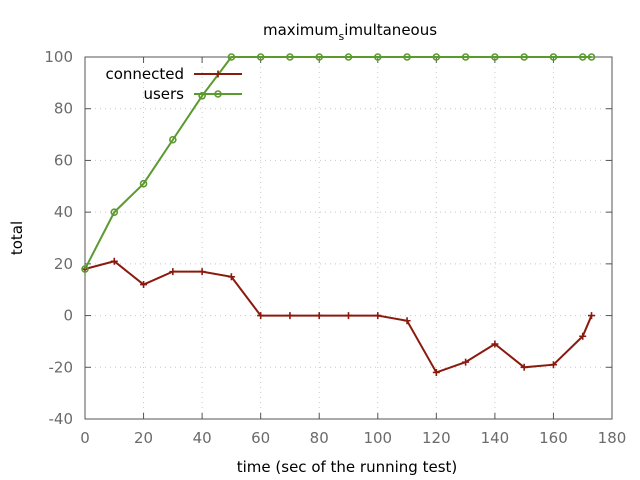 The height and width of the screenshot is (480, 640). I want to click on x-tick-label: 60, so click(260, 438).